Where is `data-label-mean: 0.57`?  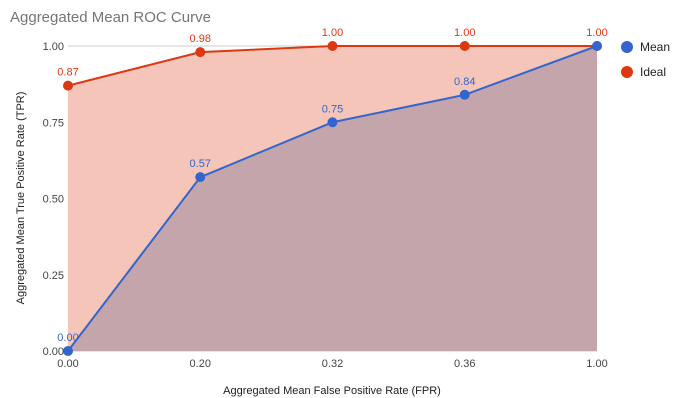 data-label-mean: 0.57 is located at coordinates (200, 164).